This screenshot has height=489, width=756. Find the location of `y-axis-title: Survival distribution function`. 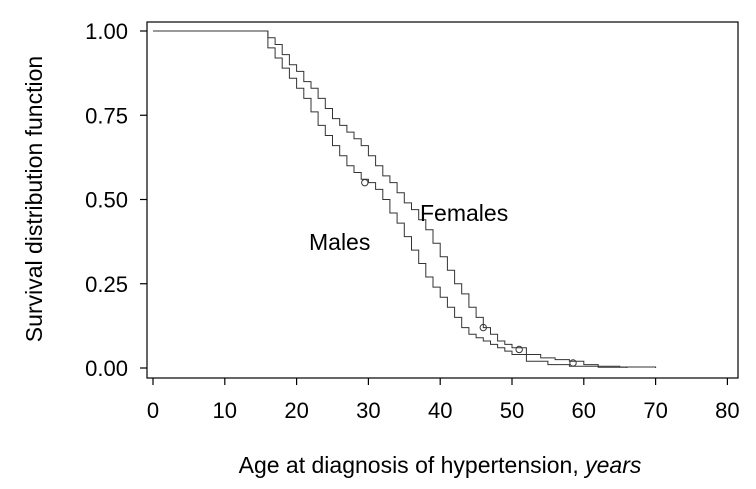

y-axis-title: Survival distribution function is located at coordinates (34, 199).